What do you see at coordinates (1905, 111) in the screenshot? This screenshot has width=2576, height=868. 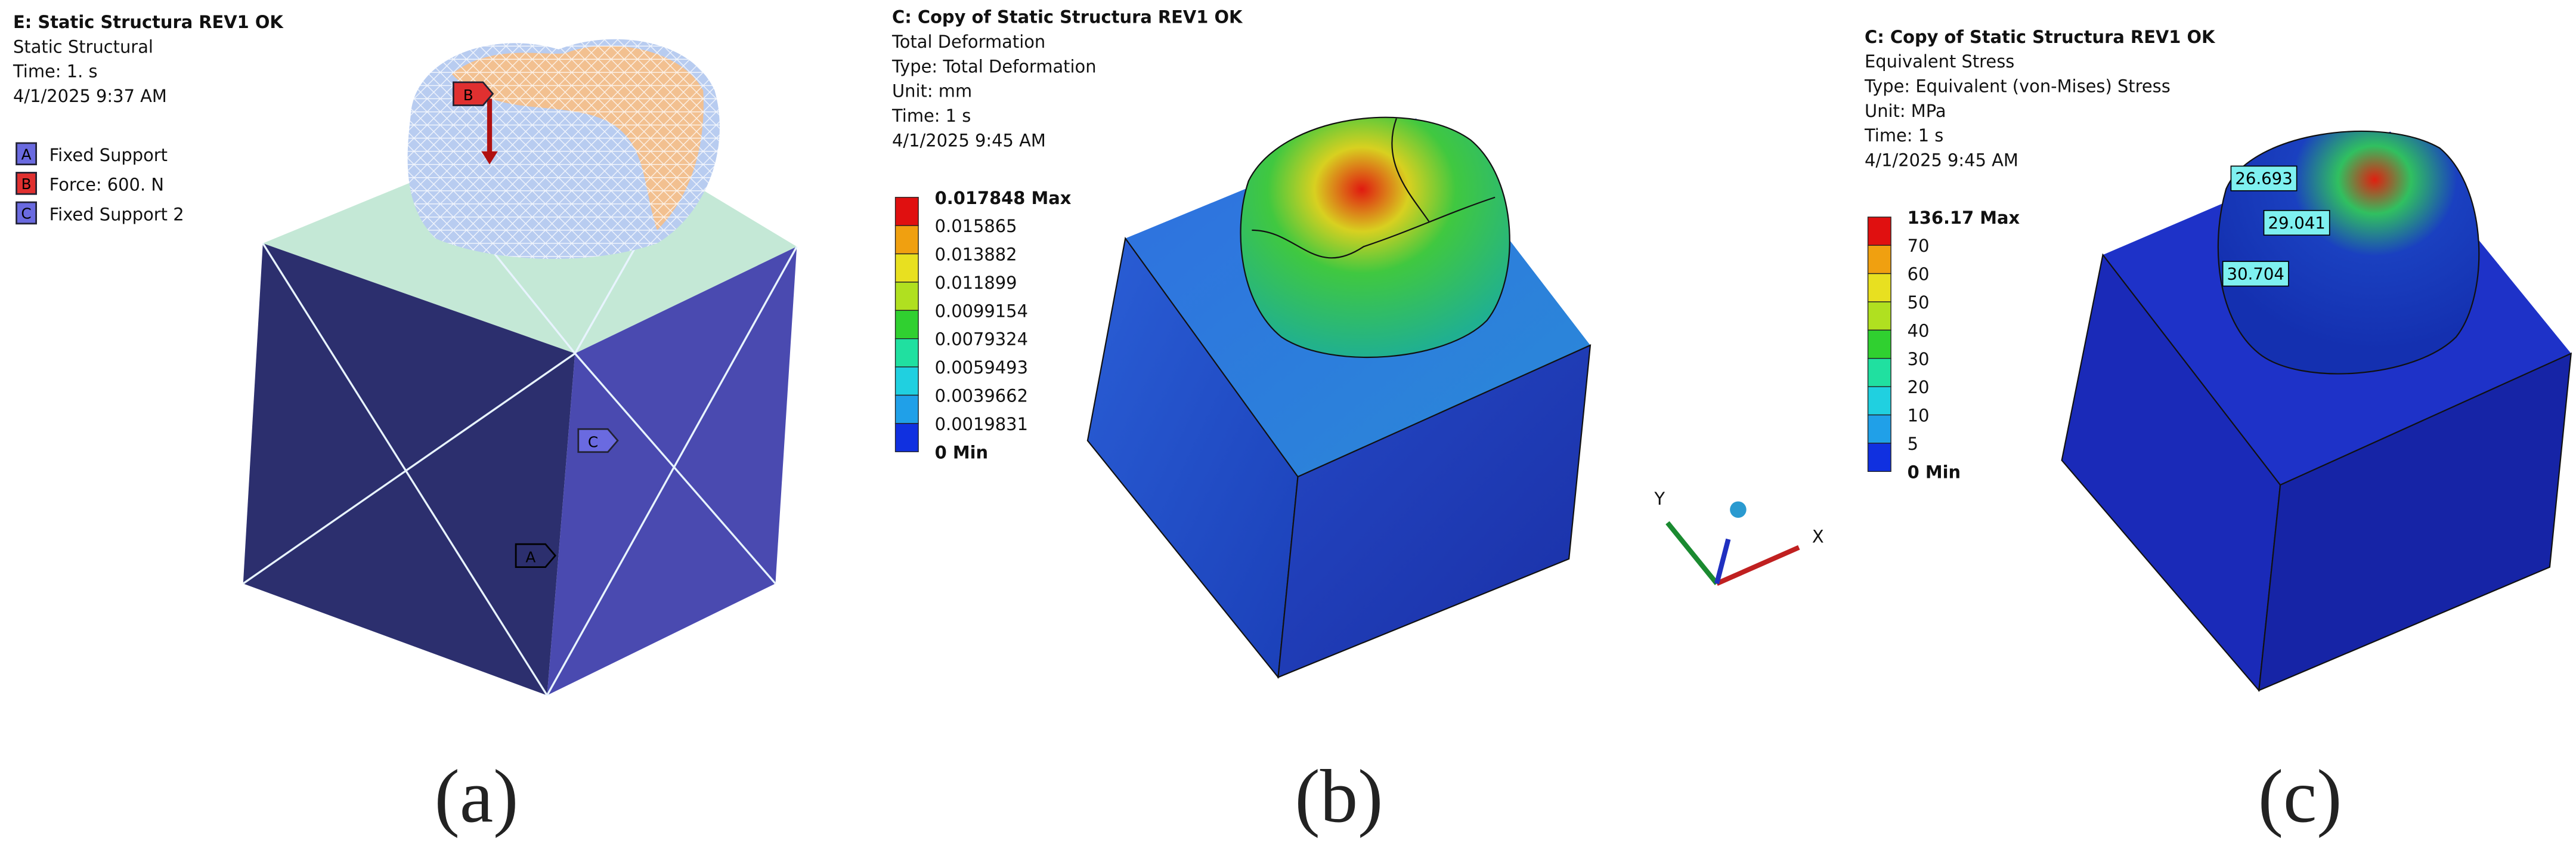 I see `header-line: Unit: MPa` at bounding box center [1905, 111].